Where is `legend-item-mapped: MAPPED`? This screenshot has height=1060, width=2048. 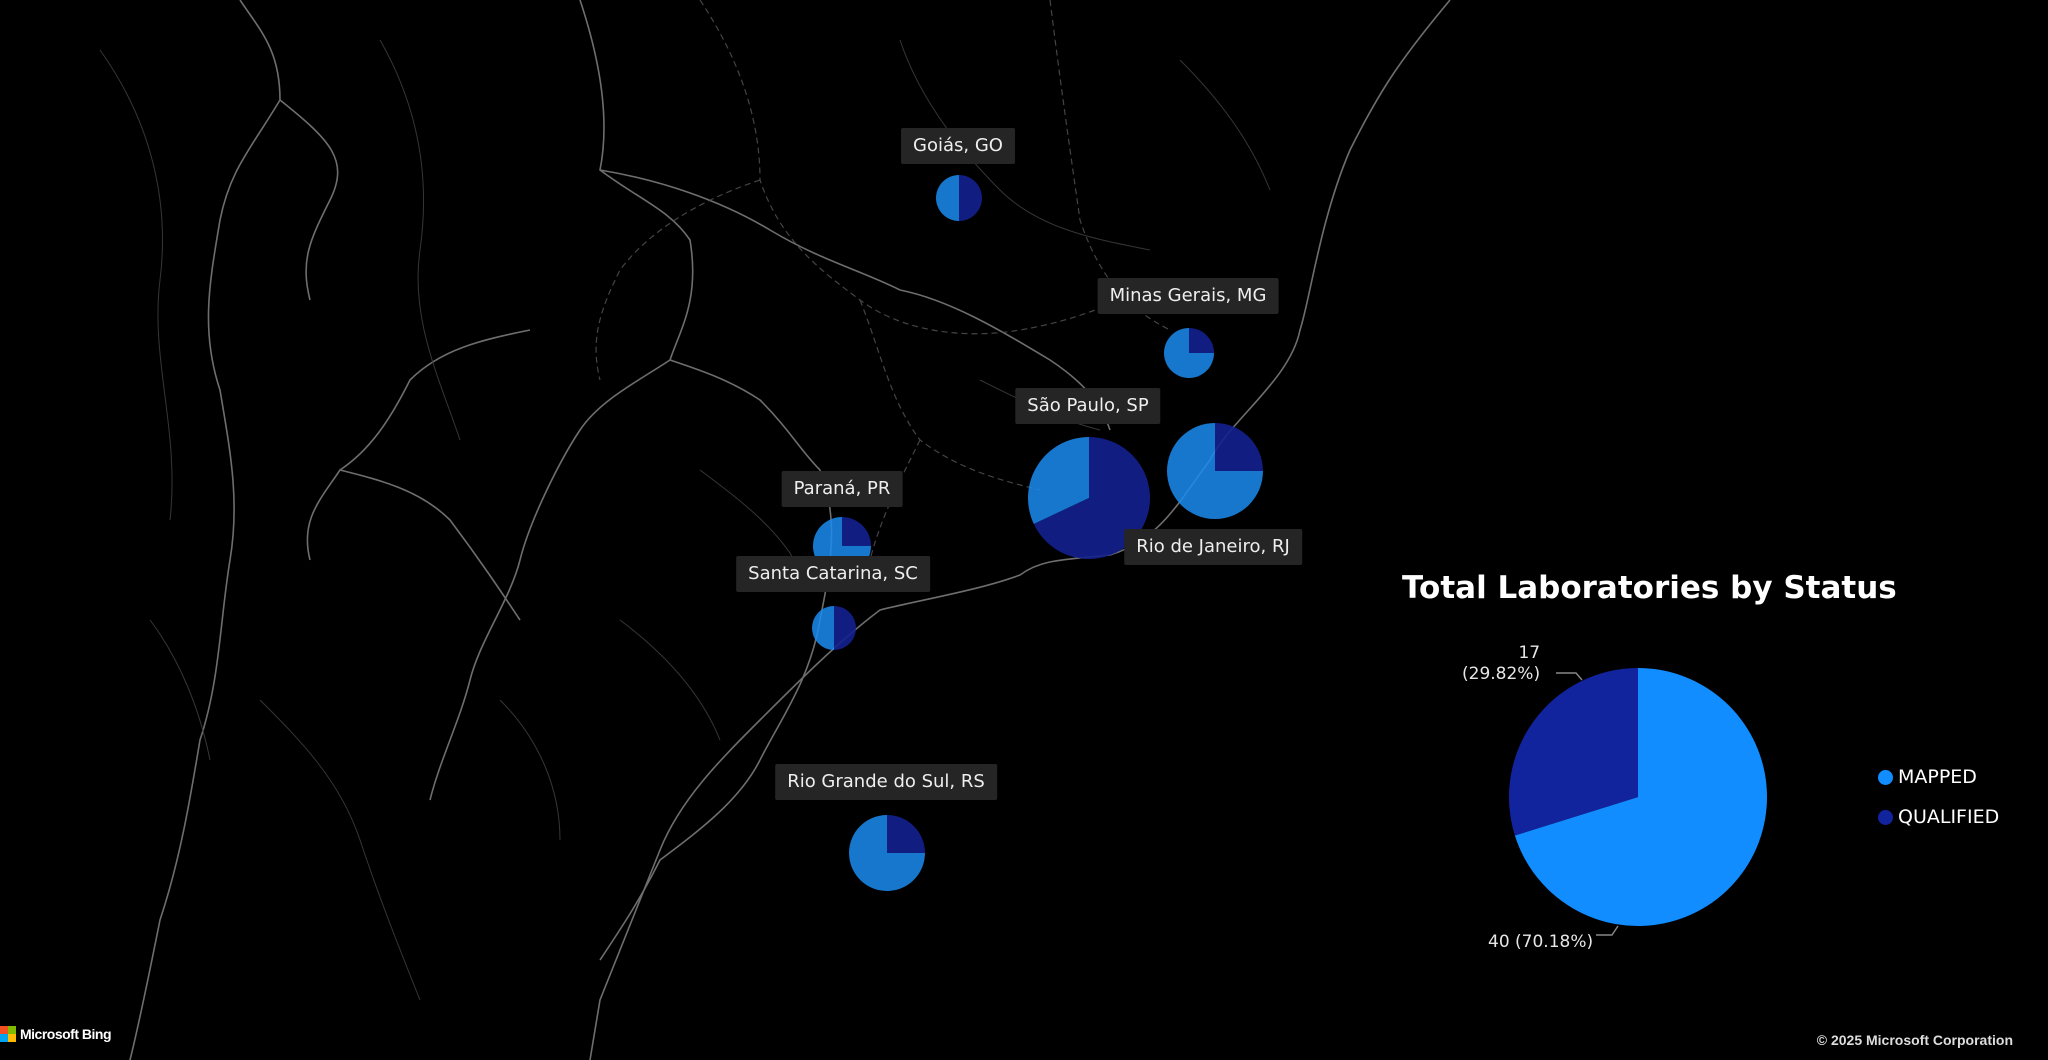
legend-item-mapped: MAPPED is located at coordinates (1927, 777).